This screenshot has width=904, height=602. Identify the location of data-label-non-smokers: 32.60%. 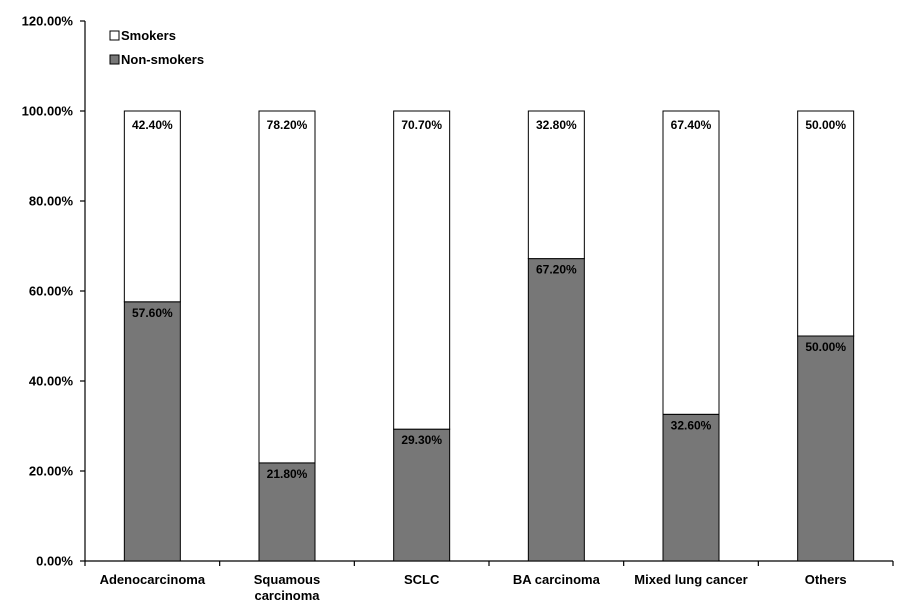
(691, 425).